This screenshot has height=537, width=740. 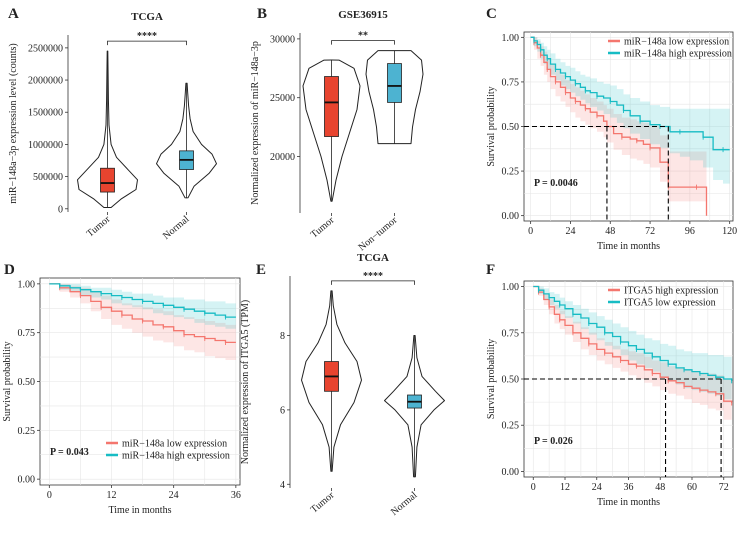 I want to click on y-tick-label: 2000000, so click(x=45, y=81).